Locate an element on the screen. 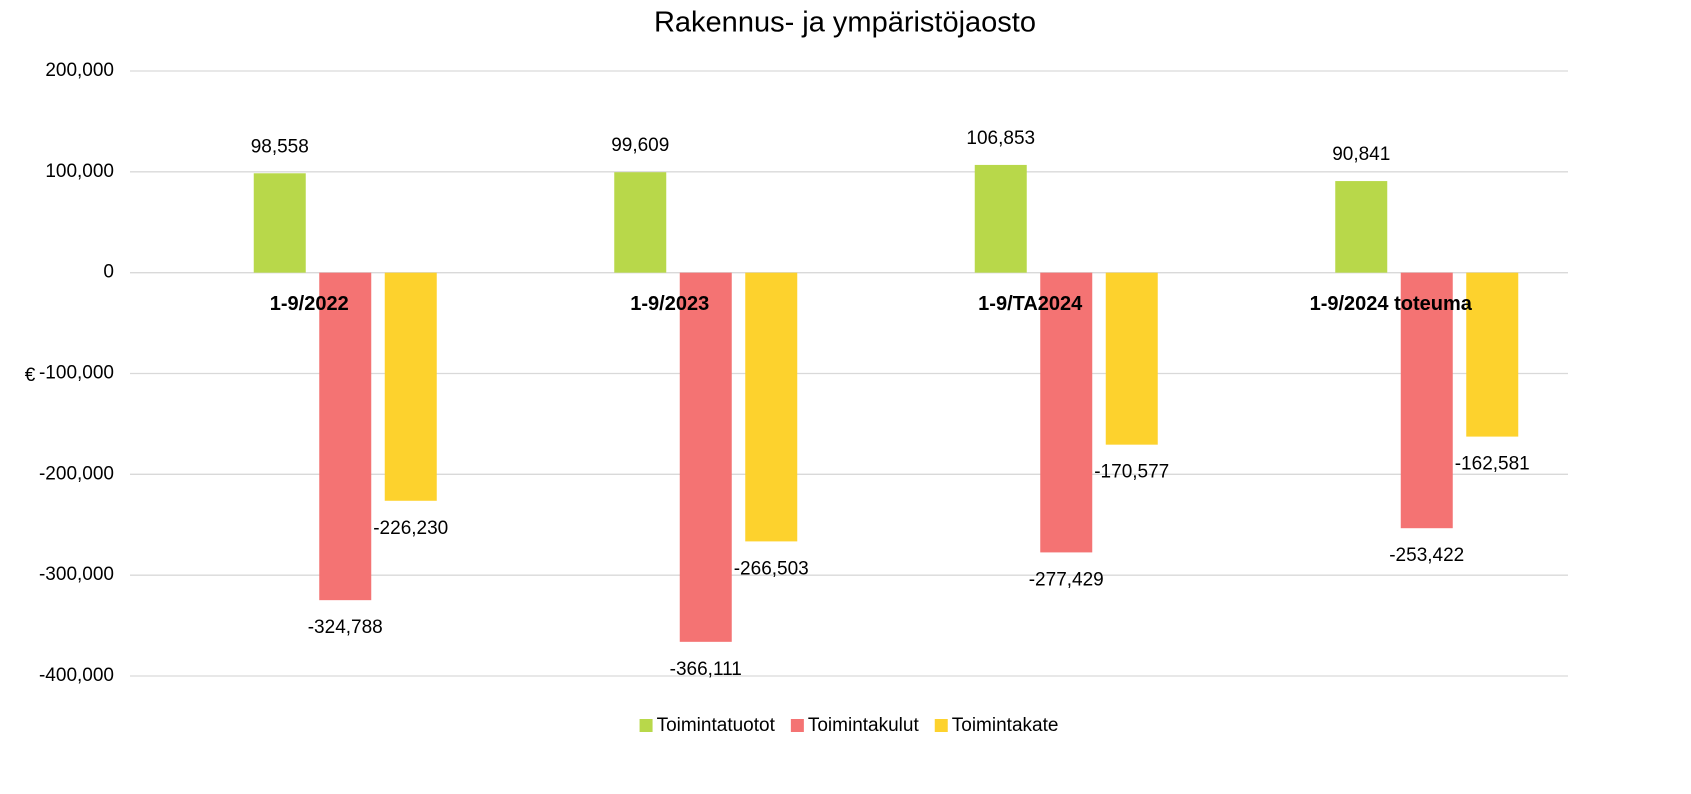 The height and width of the screenshot is (794, 1691). data-label: -253,422 is located at coordinates (1426, 555).